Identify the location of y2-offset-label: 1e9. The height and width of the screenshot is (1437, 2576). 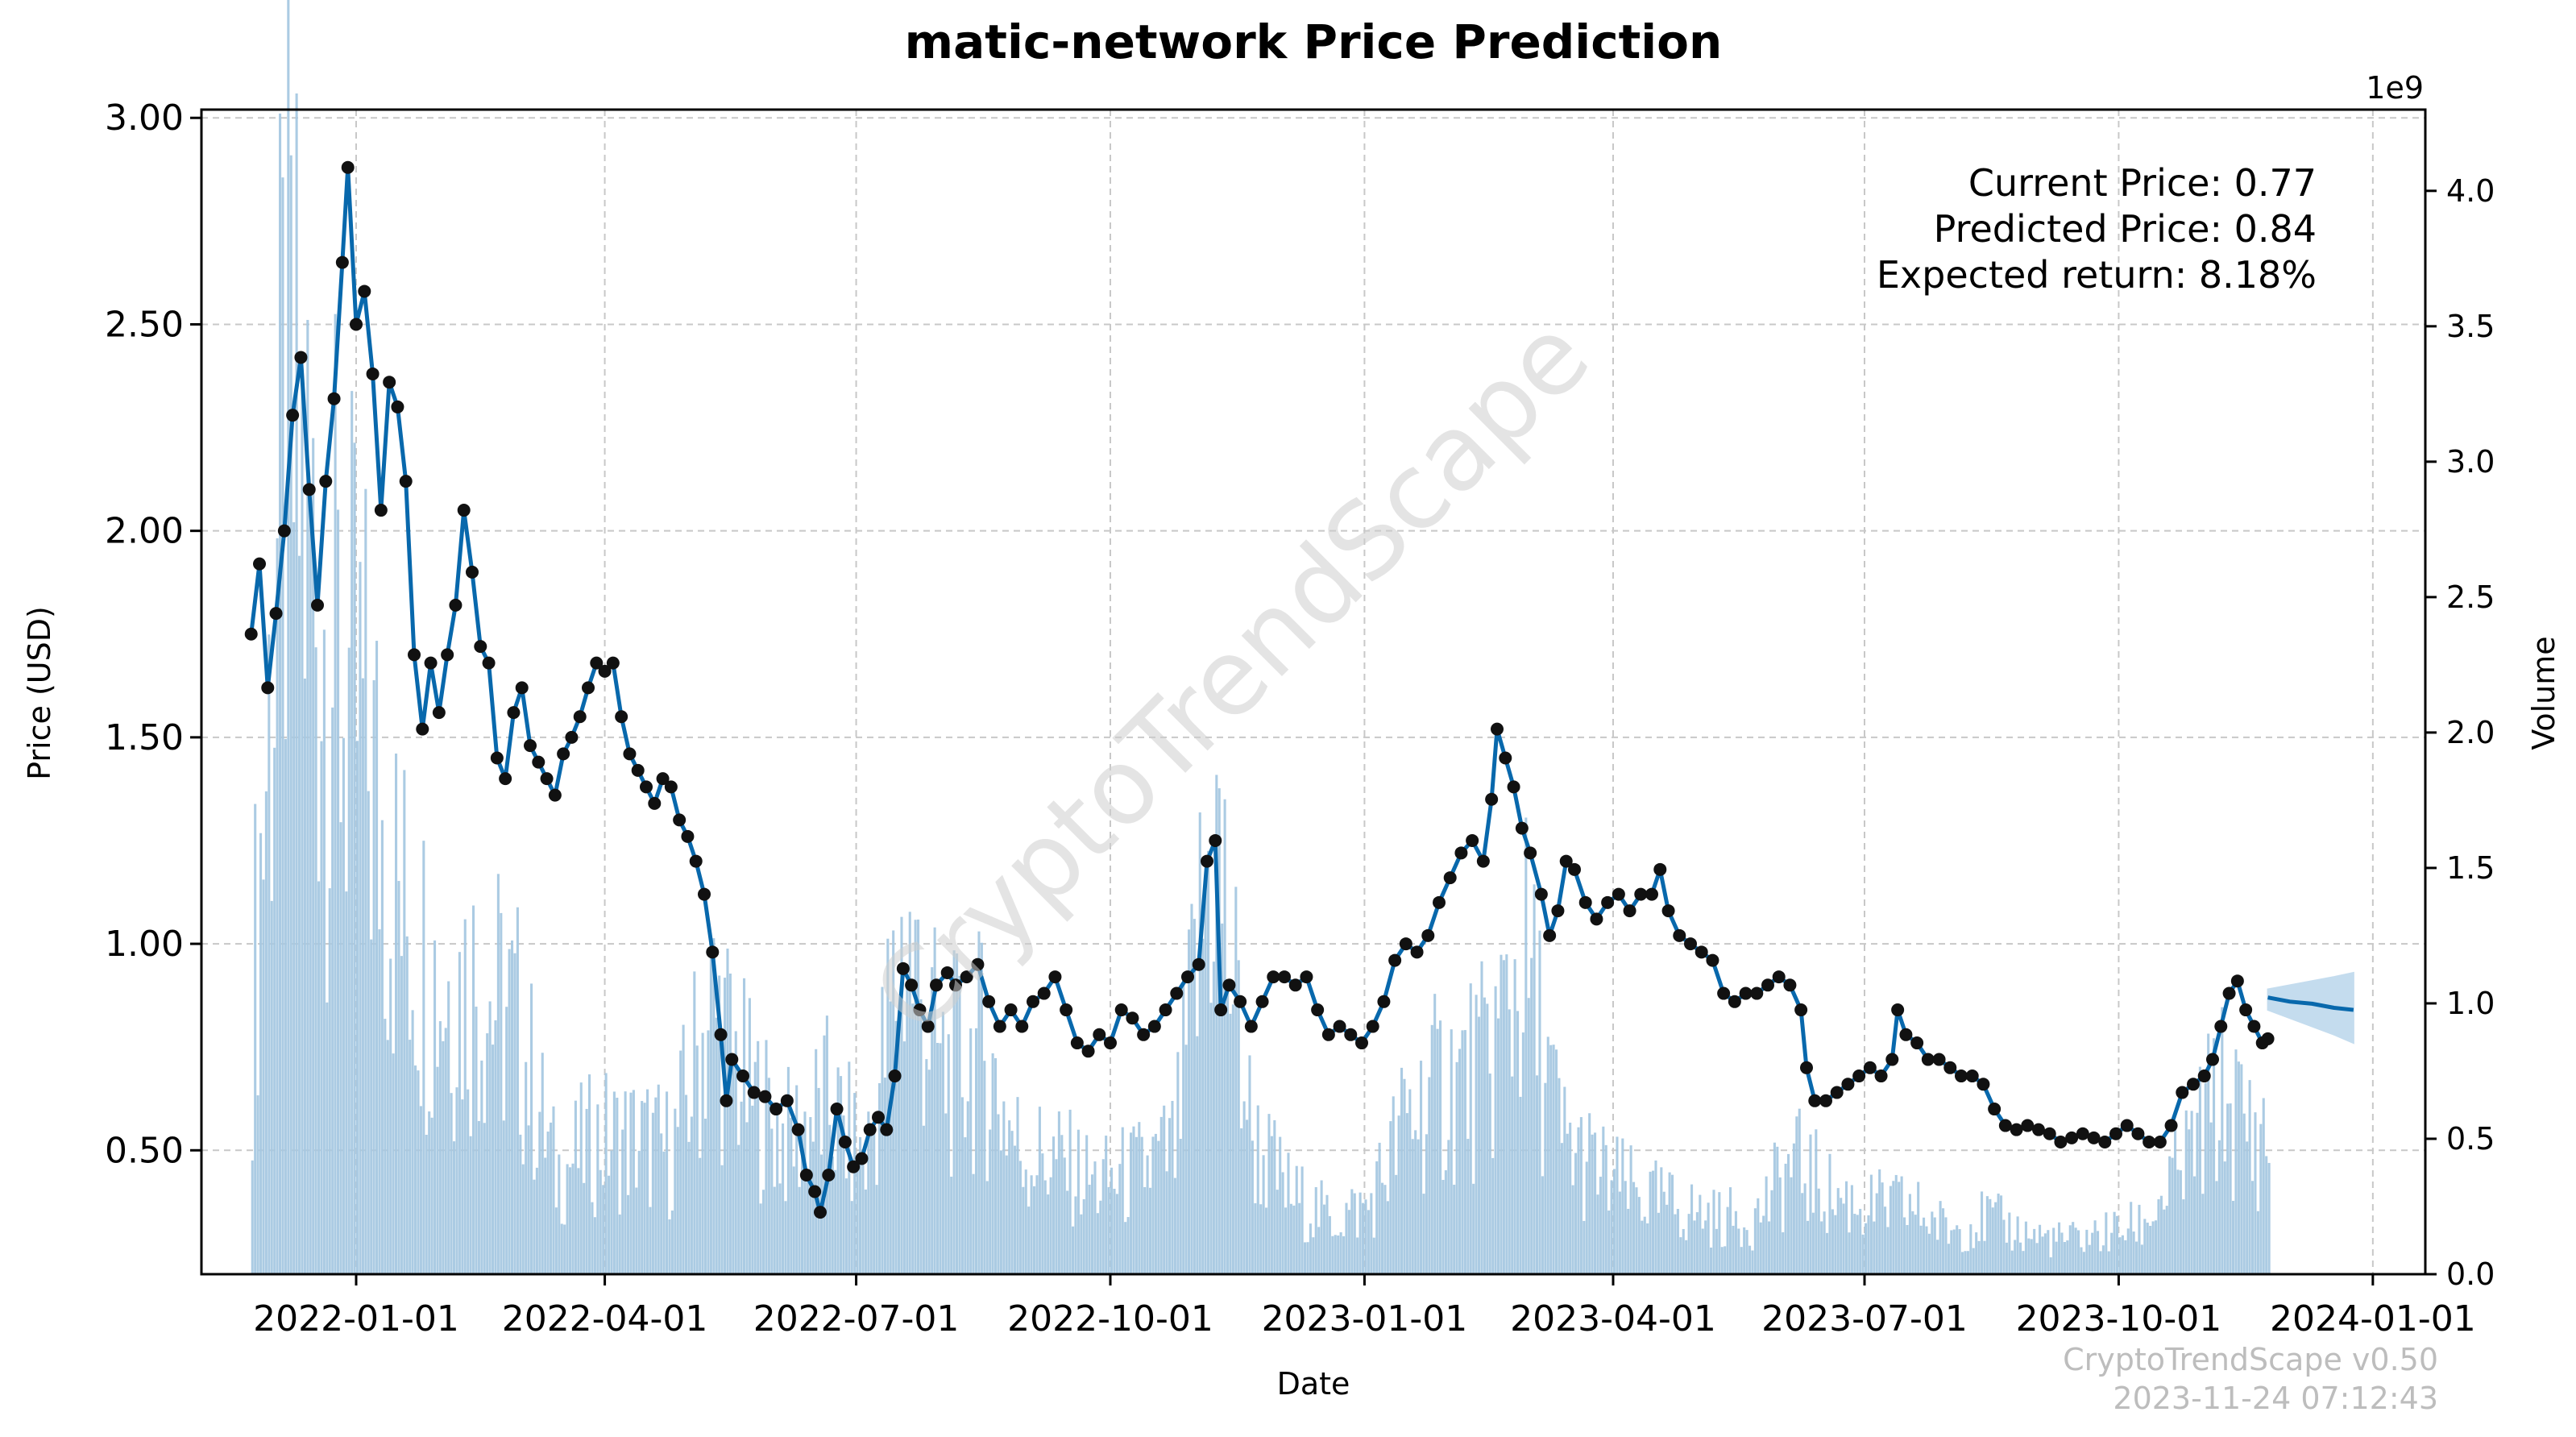
(2395, 88).